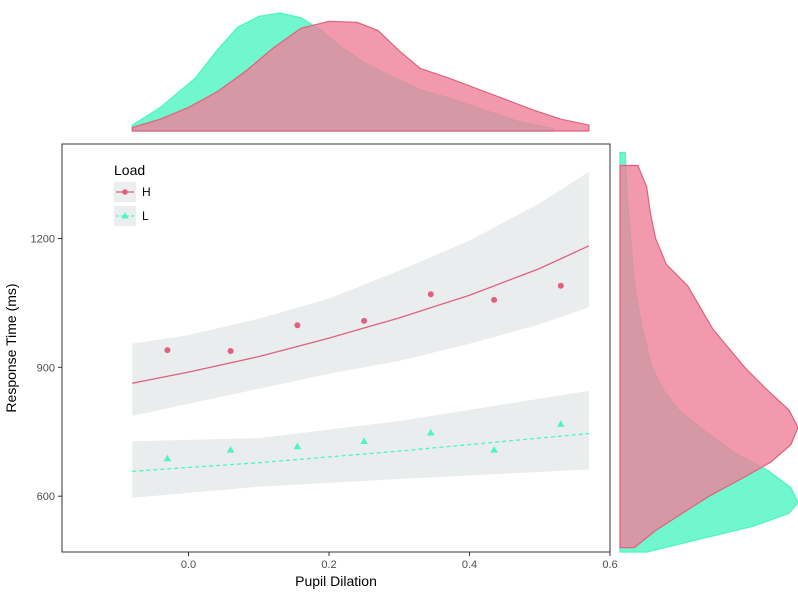  What do you see at coordinates (469, 565) in the screenshot?
I see `x-tick-label: 0.4` at bounding box center [469, 565].